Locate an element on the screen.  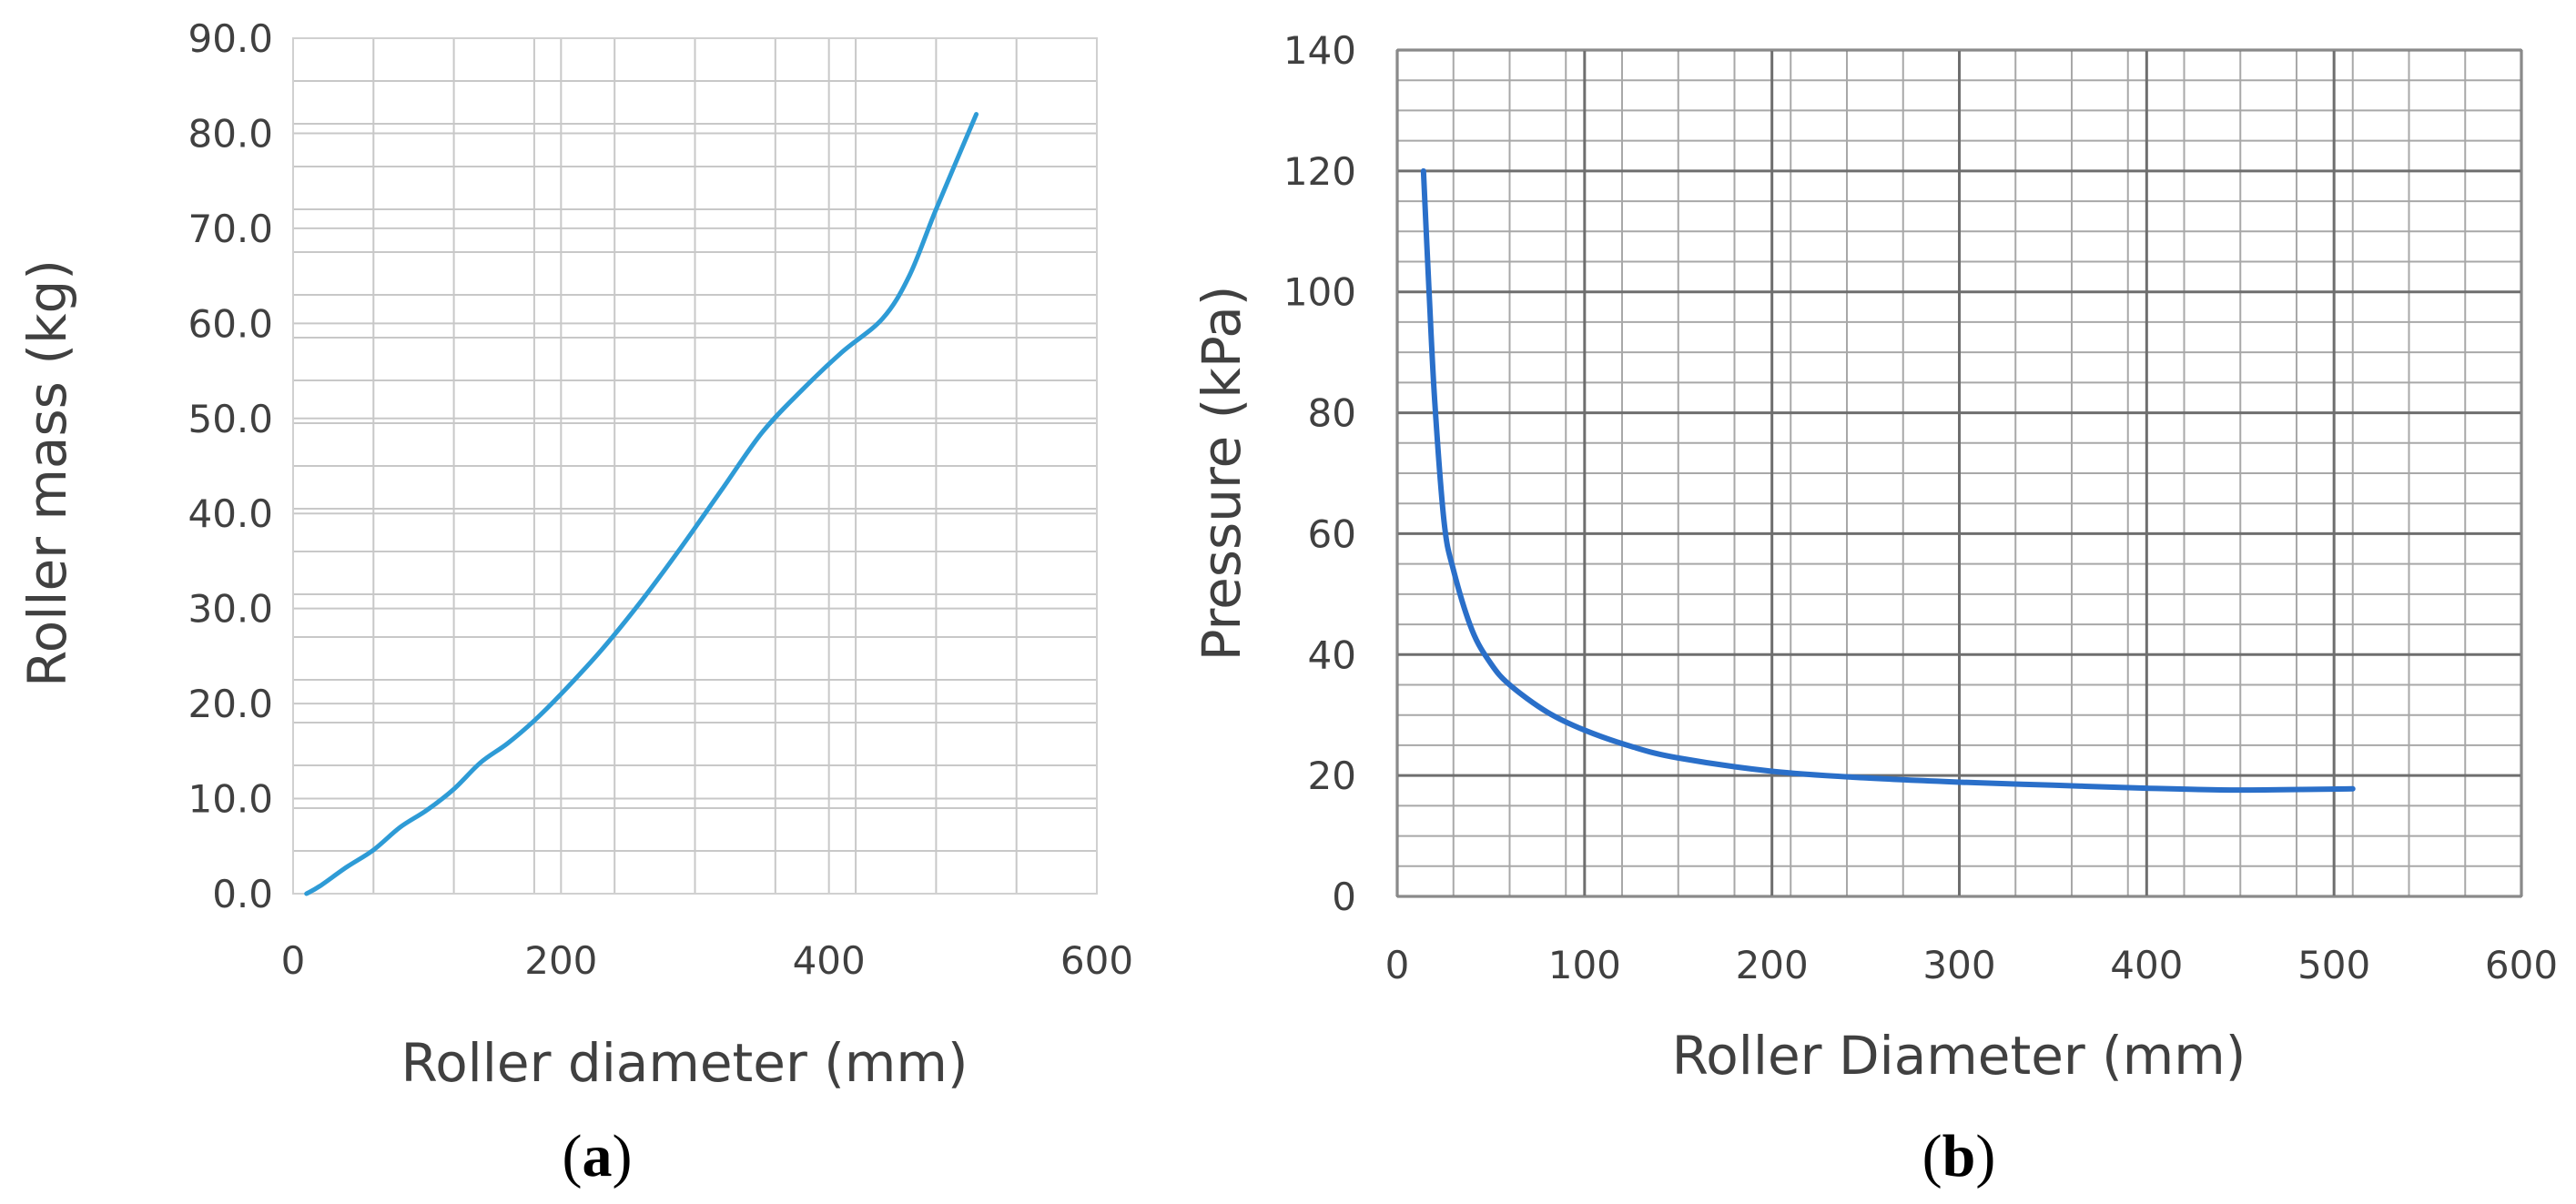
y-tick-label: 40.0 is located at coordinates (230, 513).